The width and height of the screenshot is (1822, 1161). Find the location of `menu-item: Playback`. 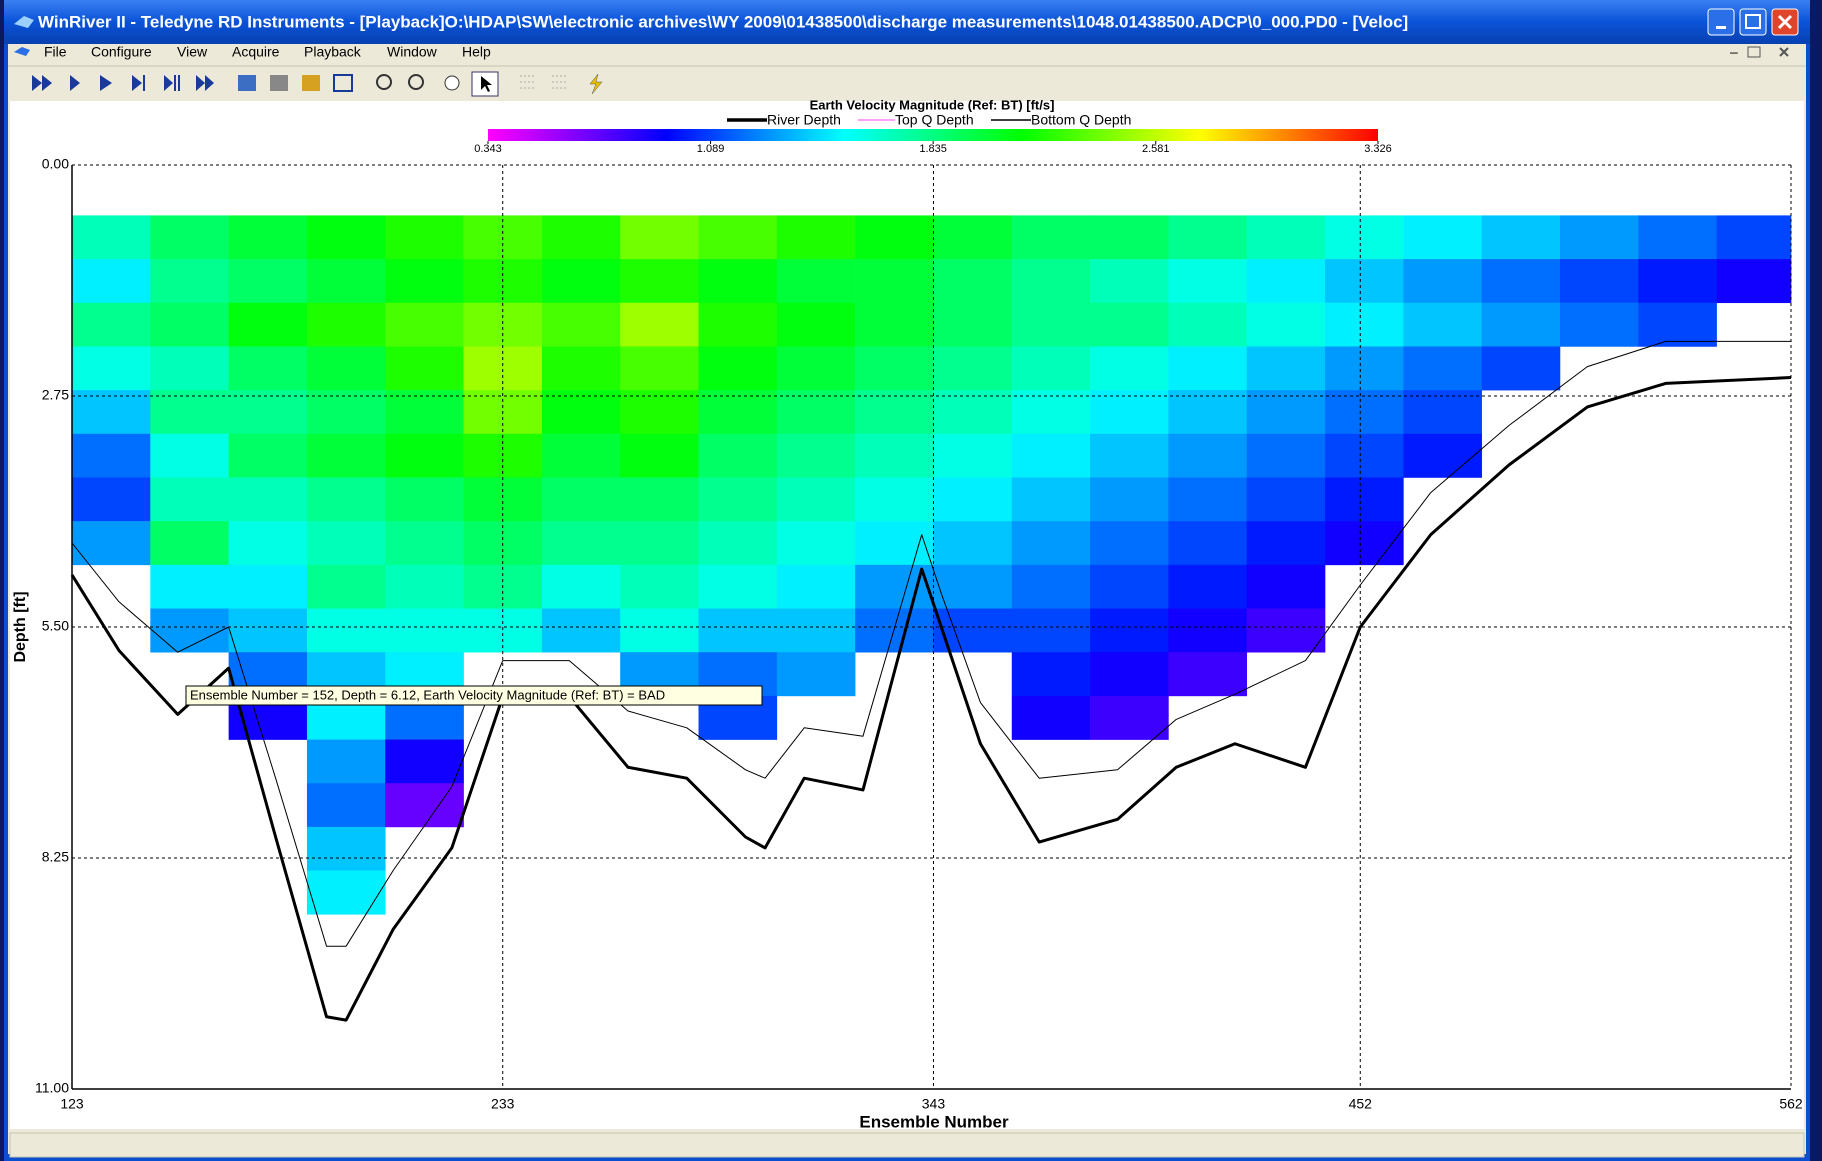

menu-item: Playback is located at coordinates (333, 52).